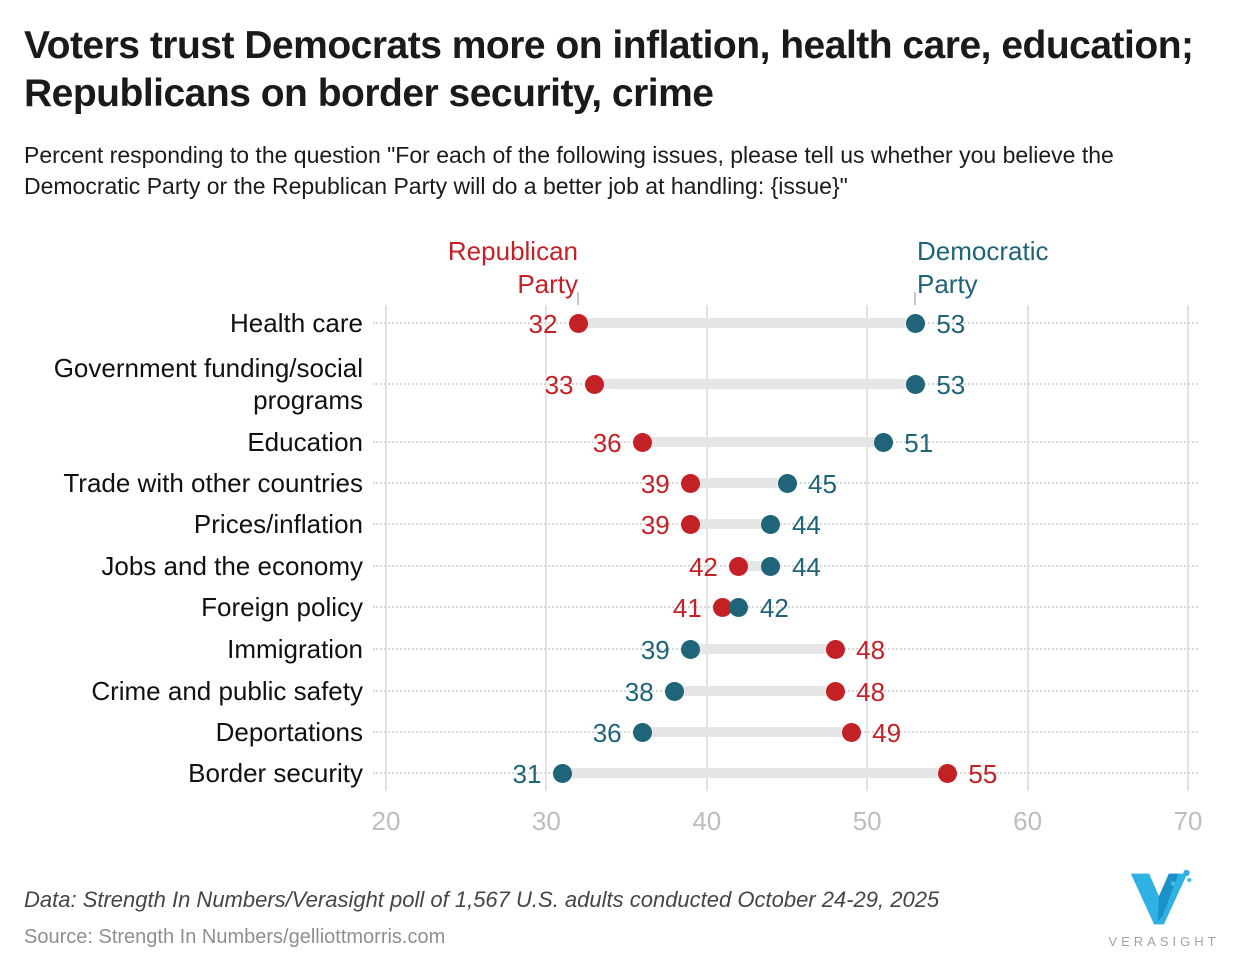 Image resolution: width=1240 pixels, height=972 pixels. What do you see at coordinates (275, 773) in the screenshot?
I see `issue-label: Border security` at bounding box center [275, 773].